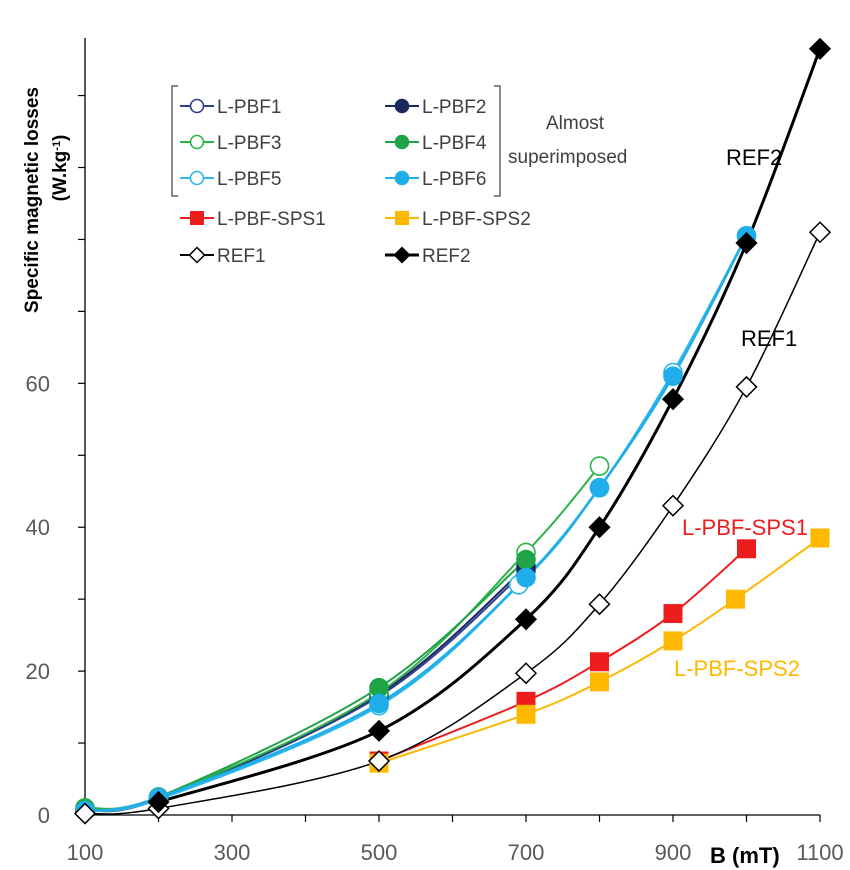  Describe the element at coordinates (197, 178) in the screenshot. I see `legend-marker-l-pbf5` at that location.